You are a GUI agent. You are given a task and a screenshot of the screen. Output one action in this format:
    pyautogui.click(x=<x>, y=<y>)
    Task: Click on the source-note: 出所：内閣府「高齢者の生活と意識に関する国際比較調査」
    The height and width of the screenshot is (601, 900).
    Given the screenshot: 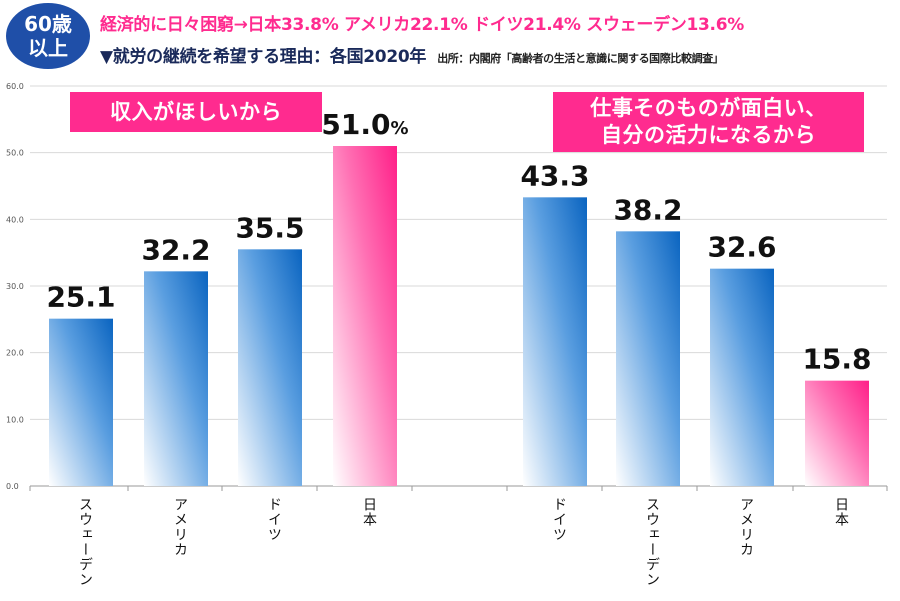 What is the action you would take?
    pyautogui.click(x=580, y=58)
    